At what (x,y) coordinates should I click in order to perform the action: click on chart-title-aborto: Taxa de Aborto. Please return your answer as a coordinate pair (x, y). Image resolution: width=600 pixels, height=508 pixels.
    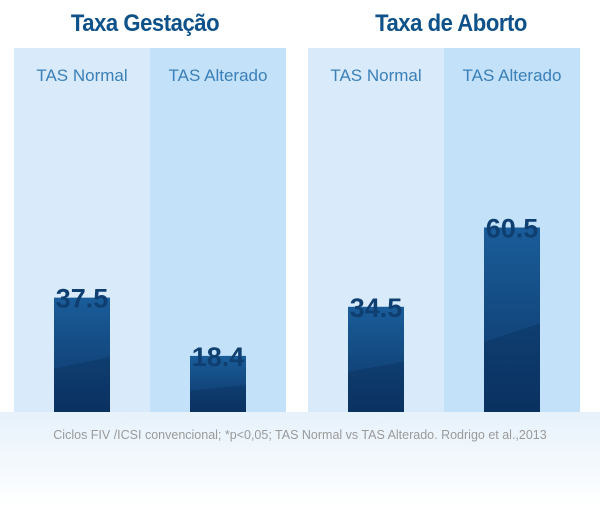
    Looking at the image, I should click on (451, 23).